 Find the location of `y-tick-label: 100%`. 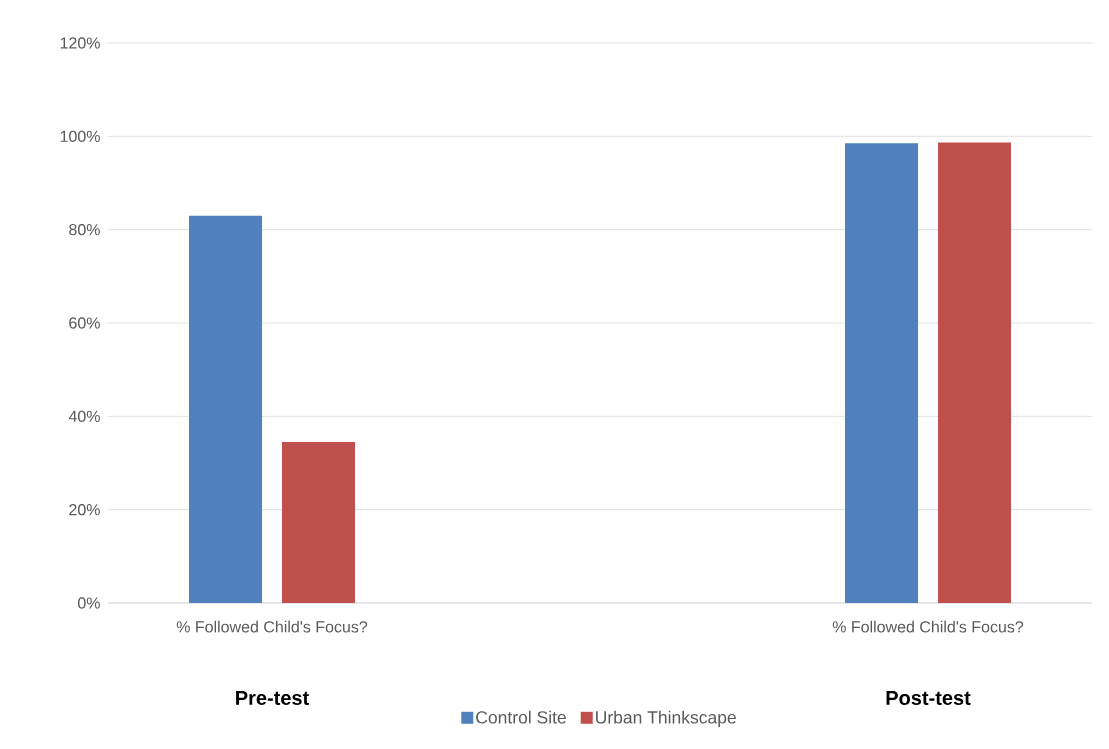

y-tick-label: 100% is located at coordinates (80, 136).